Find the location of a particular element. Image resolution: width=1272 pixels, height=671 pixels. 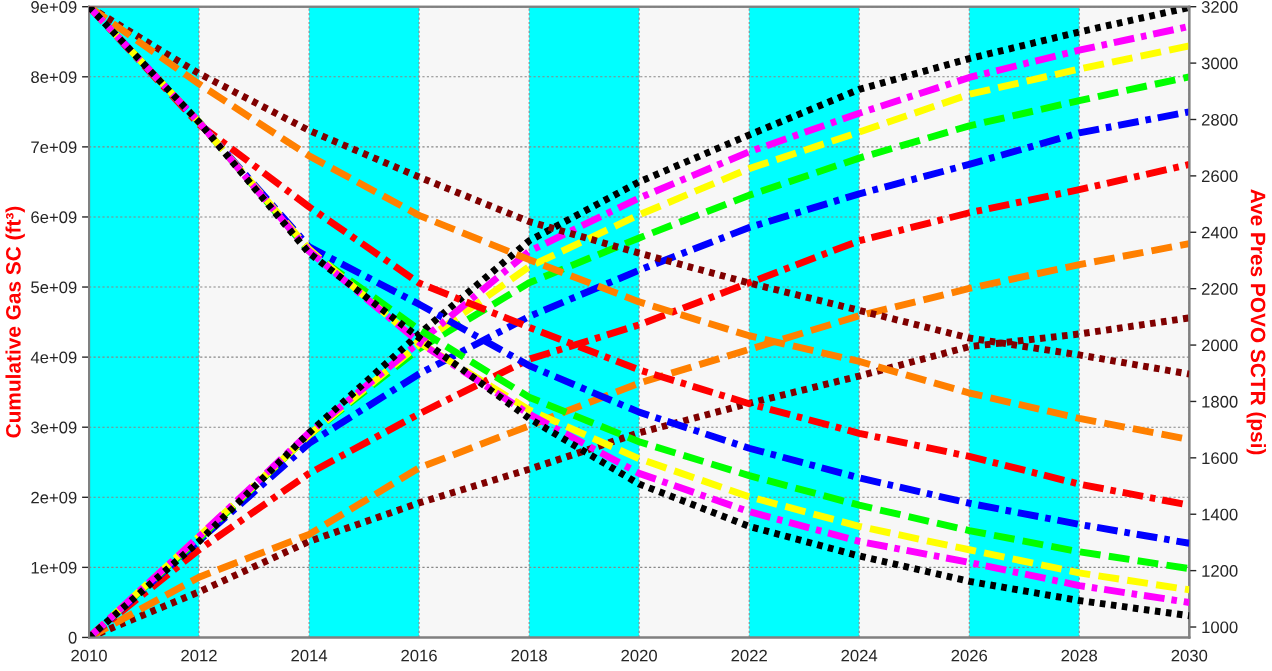

x-tick-label: 2026 is located at coordinates (969, 655).